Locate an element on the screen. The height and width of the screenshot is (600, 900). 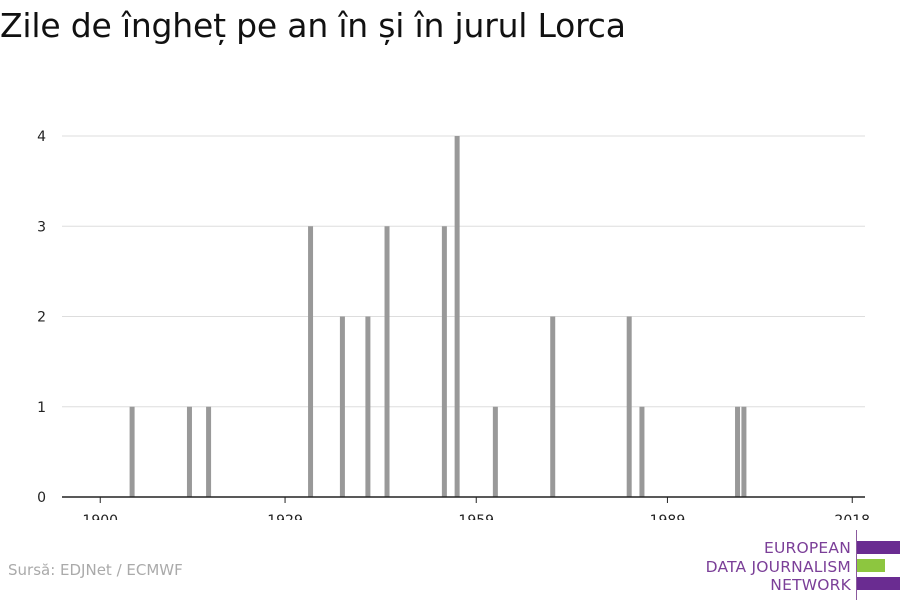
x-tick-label: 1929 is located at coordinates (285, 516).